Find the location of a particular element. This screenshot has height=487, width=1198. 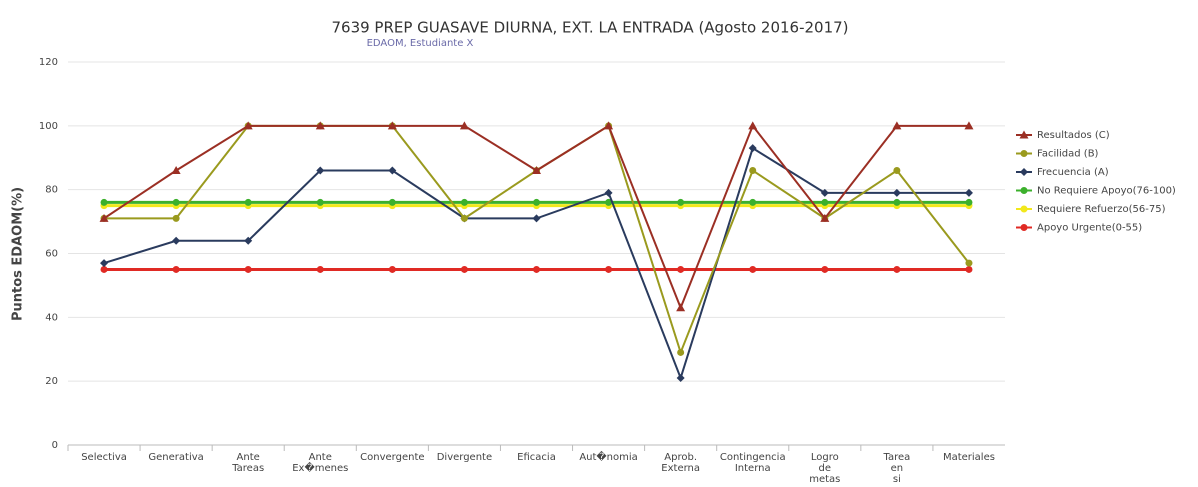

x-tick-label: Aprob. Externa is located at coordinates (680, 463).